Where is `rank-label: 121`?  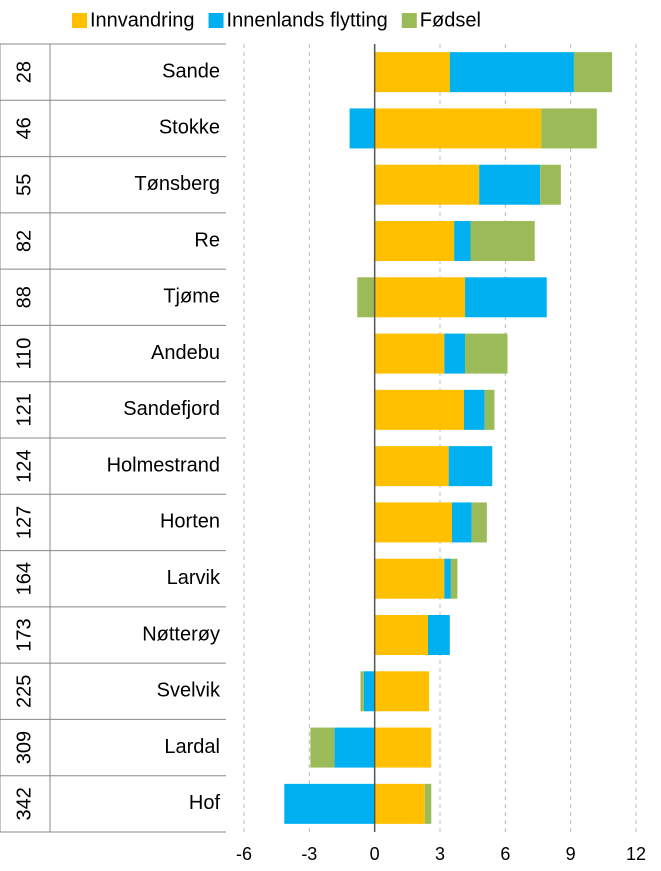 rank-label: 121 is located at coordinates (24, 409).